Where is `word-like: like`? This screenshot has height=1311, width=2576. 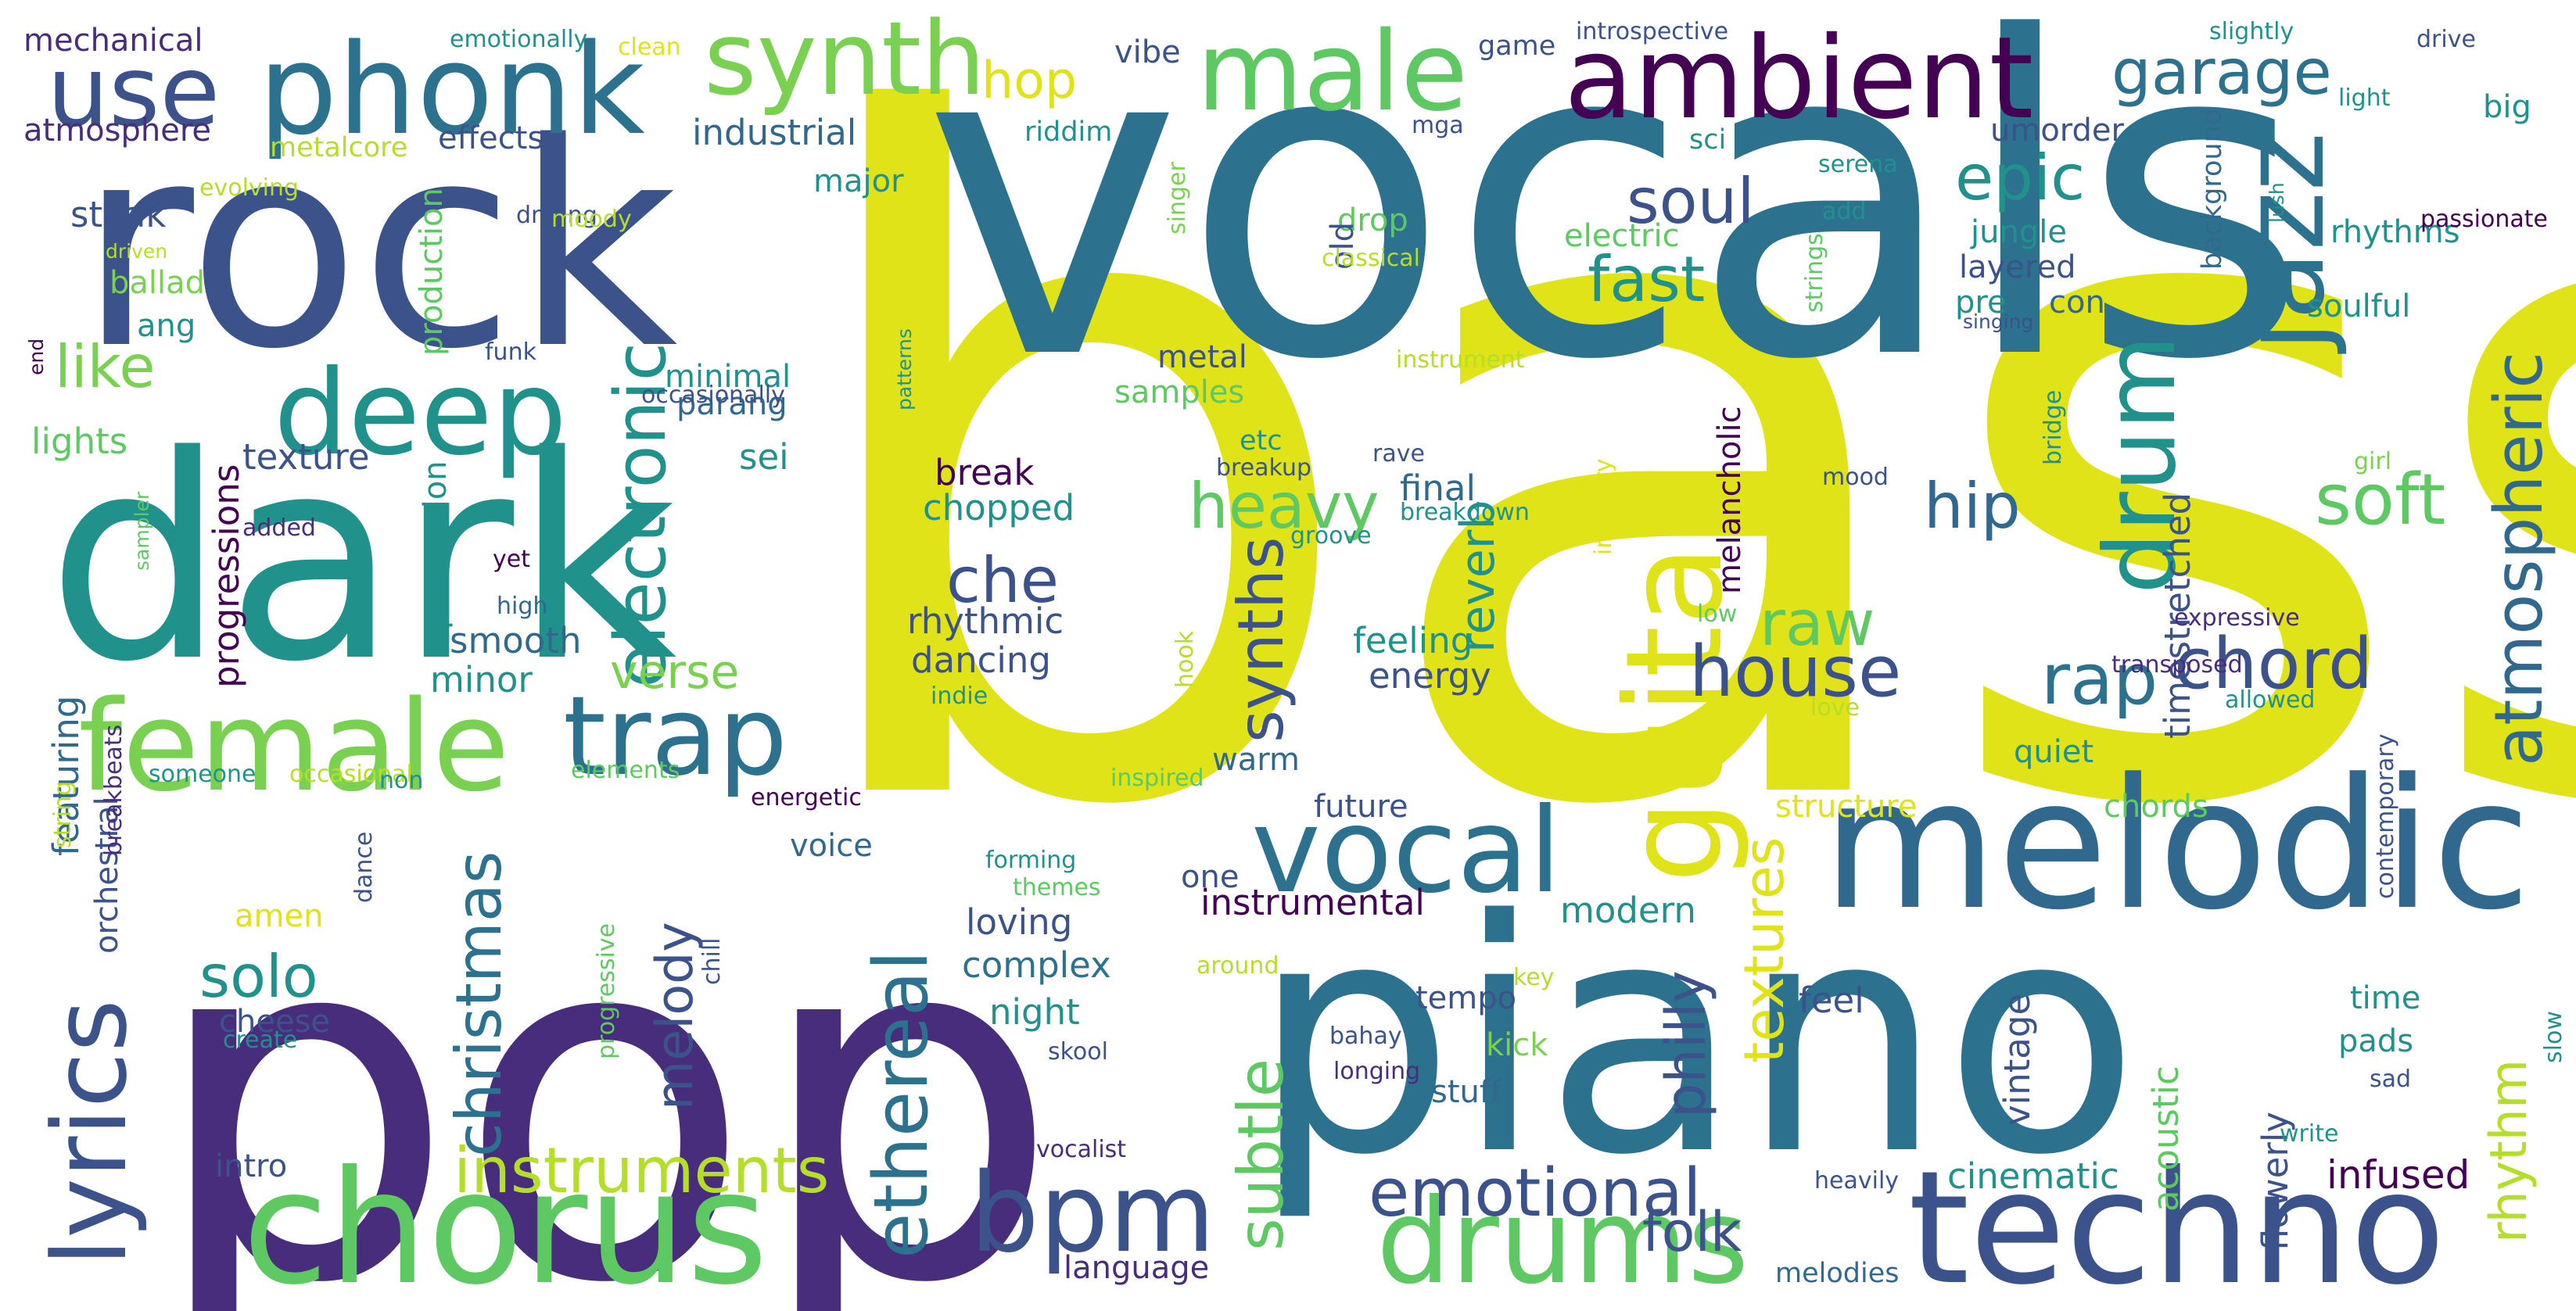
word-like: like is located at coordinates (106, 366).